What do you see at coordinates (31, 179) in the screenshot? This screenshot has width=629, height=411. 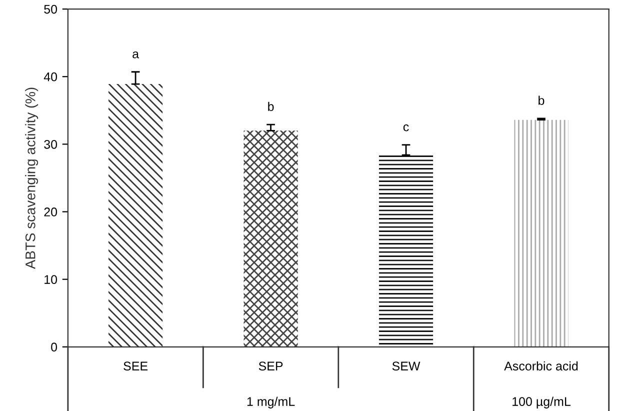 I see `y-axis-title: ABTS scavenging activity (%)` at bounding box center [31, 179].